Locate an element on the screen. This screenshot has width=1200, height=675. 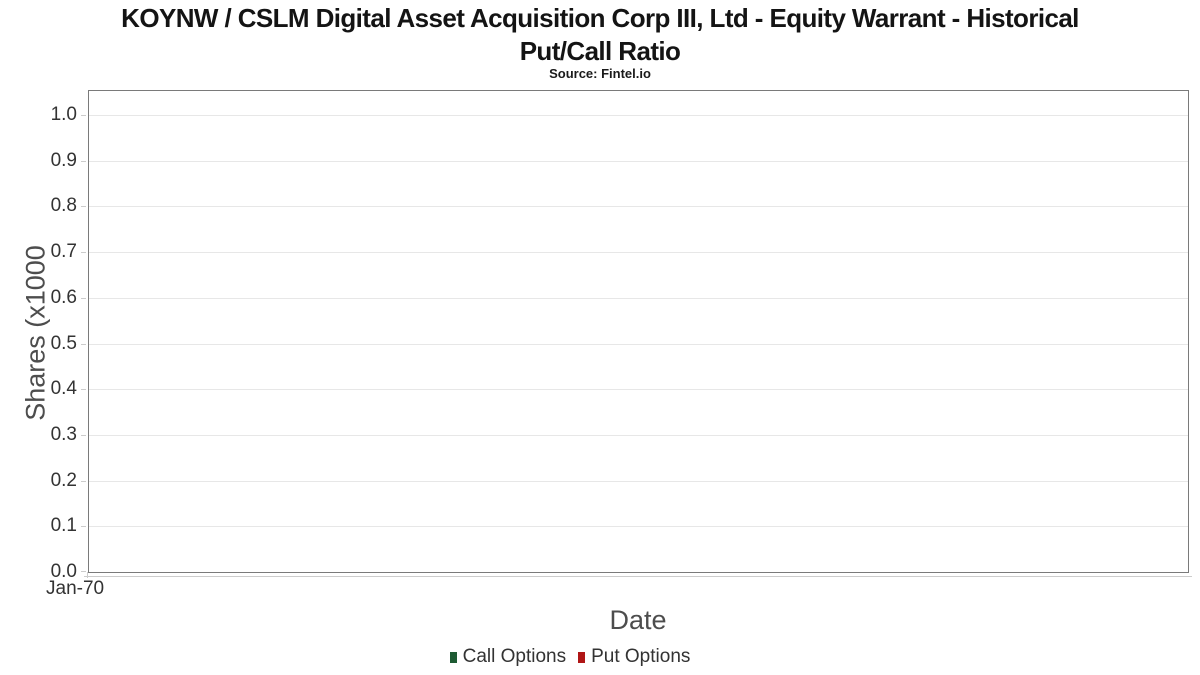
x-tick-mark is located at coordinates (87, 575).